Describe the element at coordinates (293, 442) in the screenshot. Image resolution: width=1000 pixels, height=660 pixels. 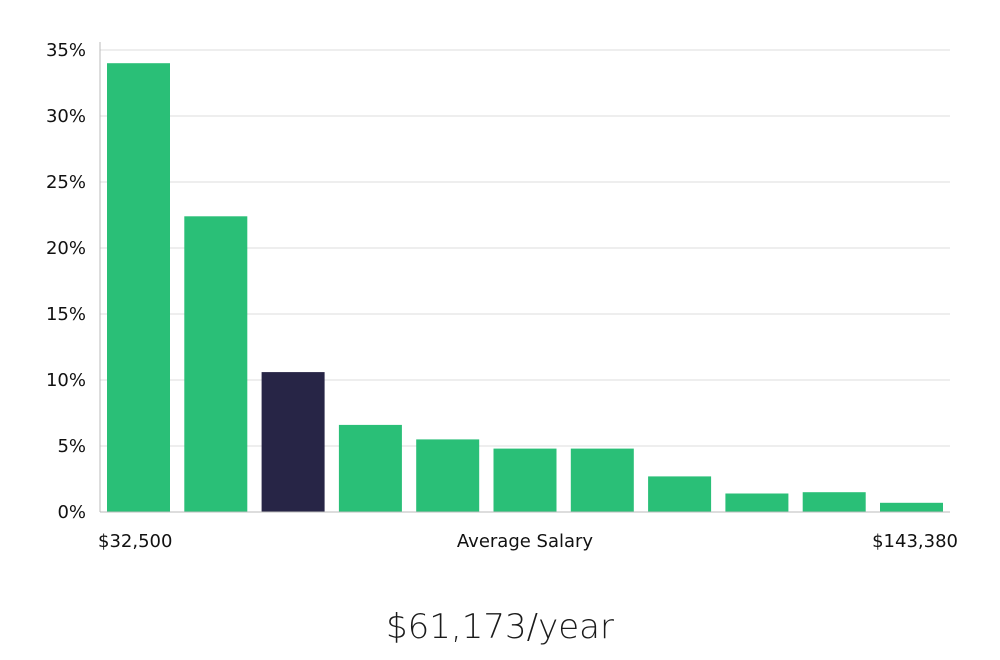
I see `bar-highlighted` at that location.